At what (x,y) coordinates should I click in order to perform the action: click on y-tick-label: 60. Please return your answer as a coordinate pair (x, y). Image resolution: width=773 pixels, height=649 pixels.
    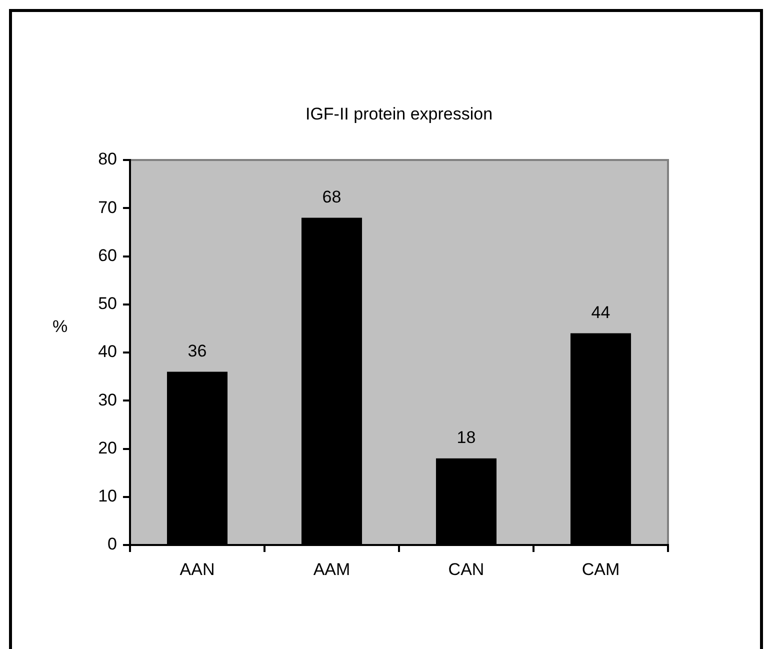
    Looking at the image, I should click on (107, 255).